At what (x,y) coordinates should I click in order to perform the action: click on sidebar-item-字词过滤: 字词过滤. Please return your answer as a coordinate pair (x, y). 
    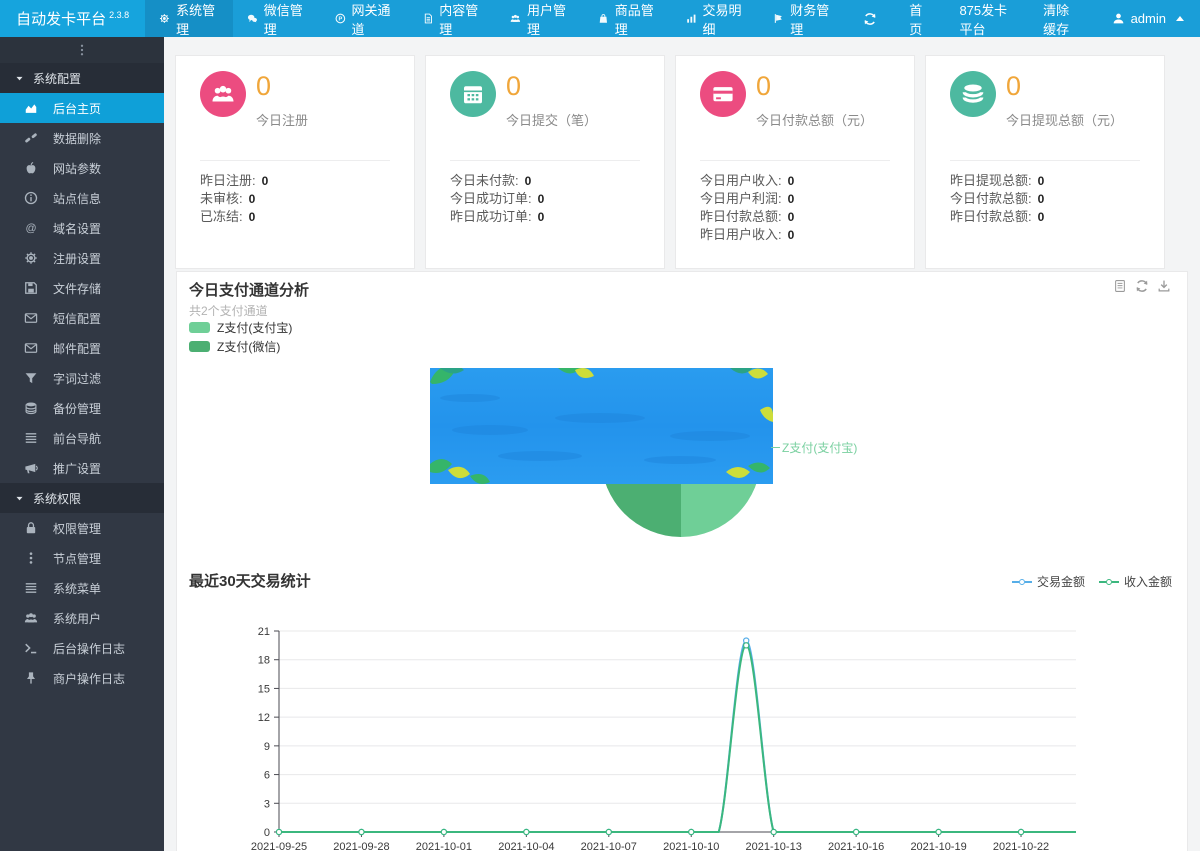
    Looking at the image, I should click on (82, 378).